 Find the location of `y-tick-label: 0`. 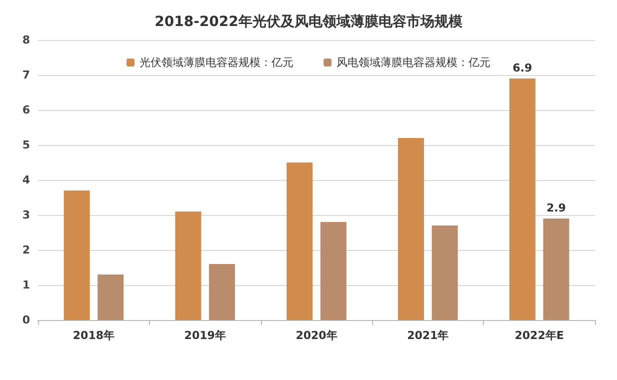

y-tick-label: 0 is located at coordinates (26, 320).